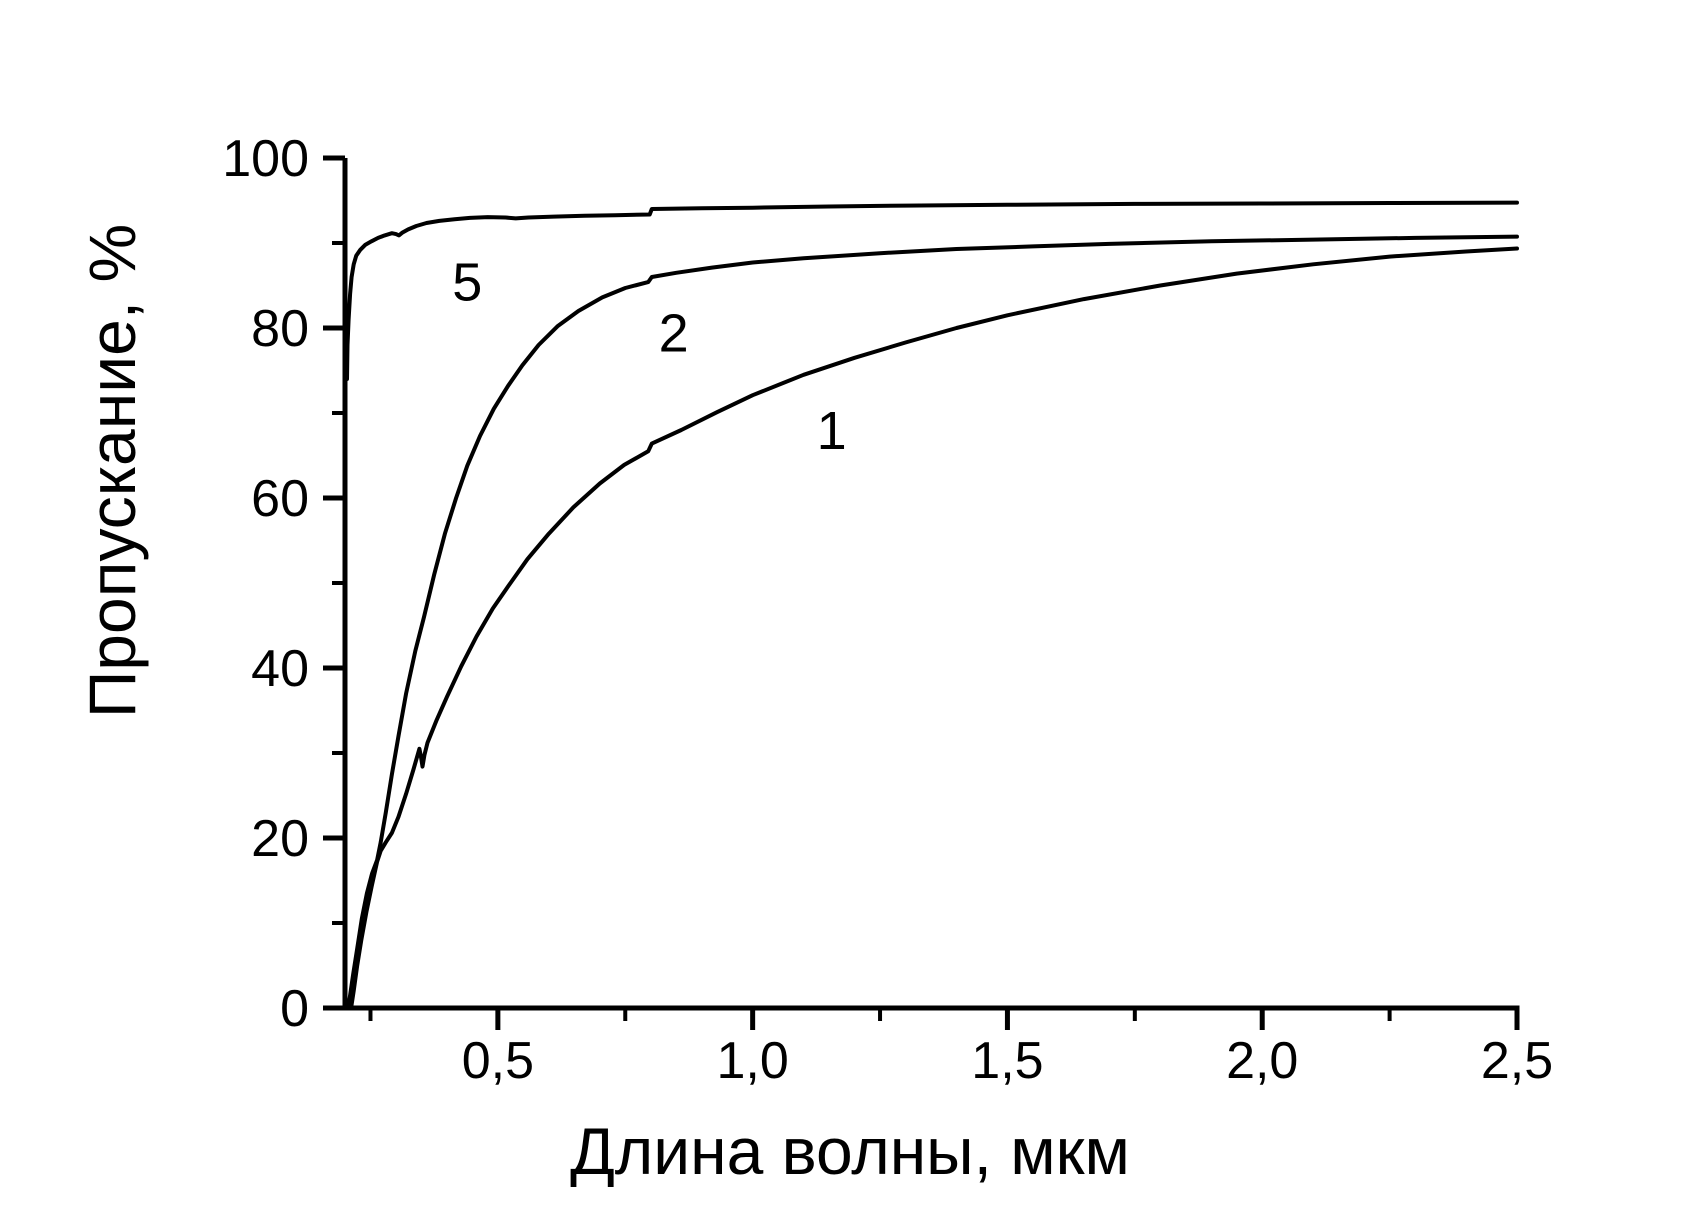 The width and height of the screenshot is (1703, 1211). I want to click on y-tick-label: 60, so click(280, 499).